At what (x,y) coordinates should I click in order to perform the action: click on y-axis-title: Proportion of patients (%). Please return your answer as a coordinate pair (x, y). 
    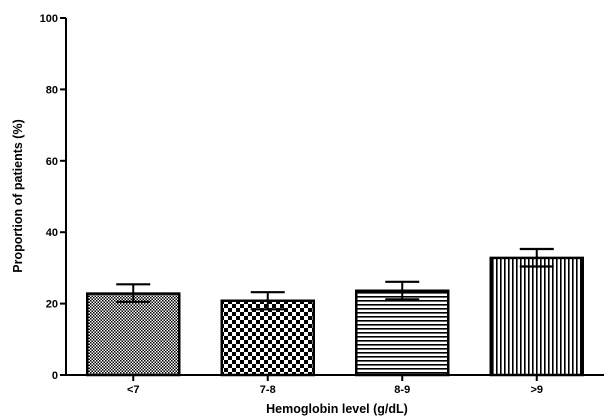
    Looking at the image, I should click on (18, 195).